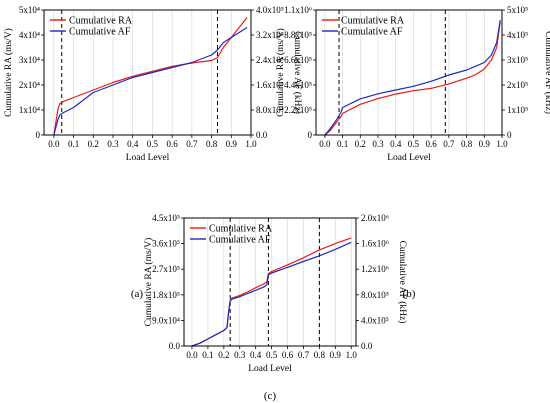 The image size is (550, 403). I want to click on y-right-tick-label: 5x10⁵, so click(517, 10).